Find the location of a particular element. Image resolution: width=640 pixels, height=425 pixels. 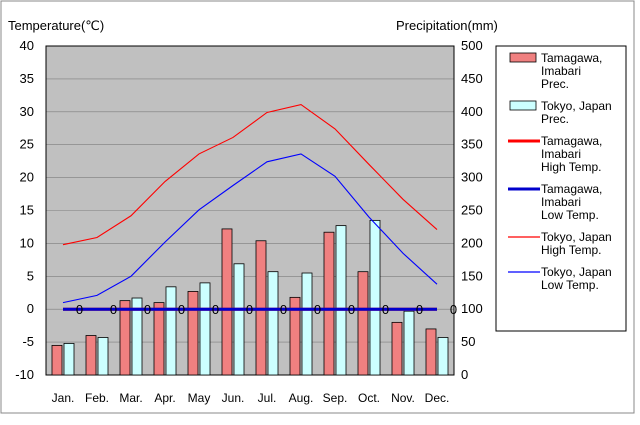

x-tick-label: Feb. is located at coordinates (97, 398).